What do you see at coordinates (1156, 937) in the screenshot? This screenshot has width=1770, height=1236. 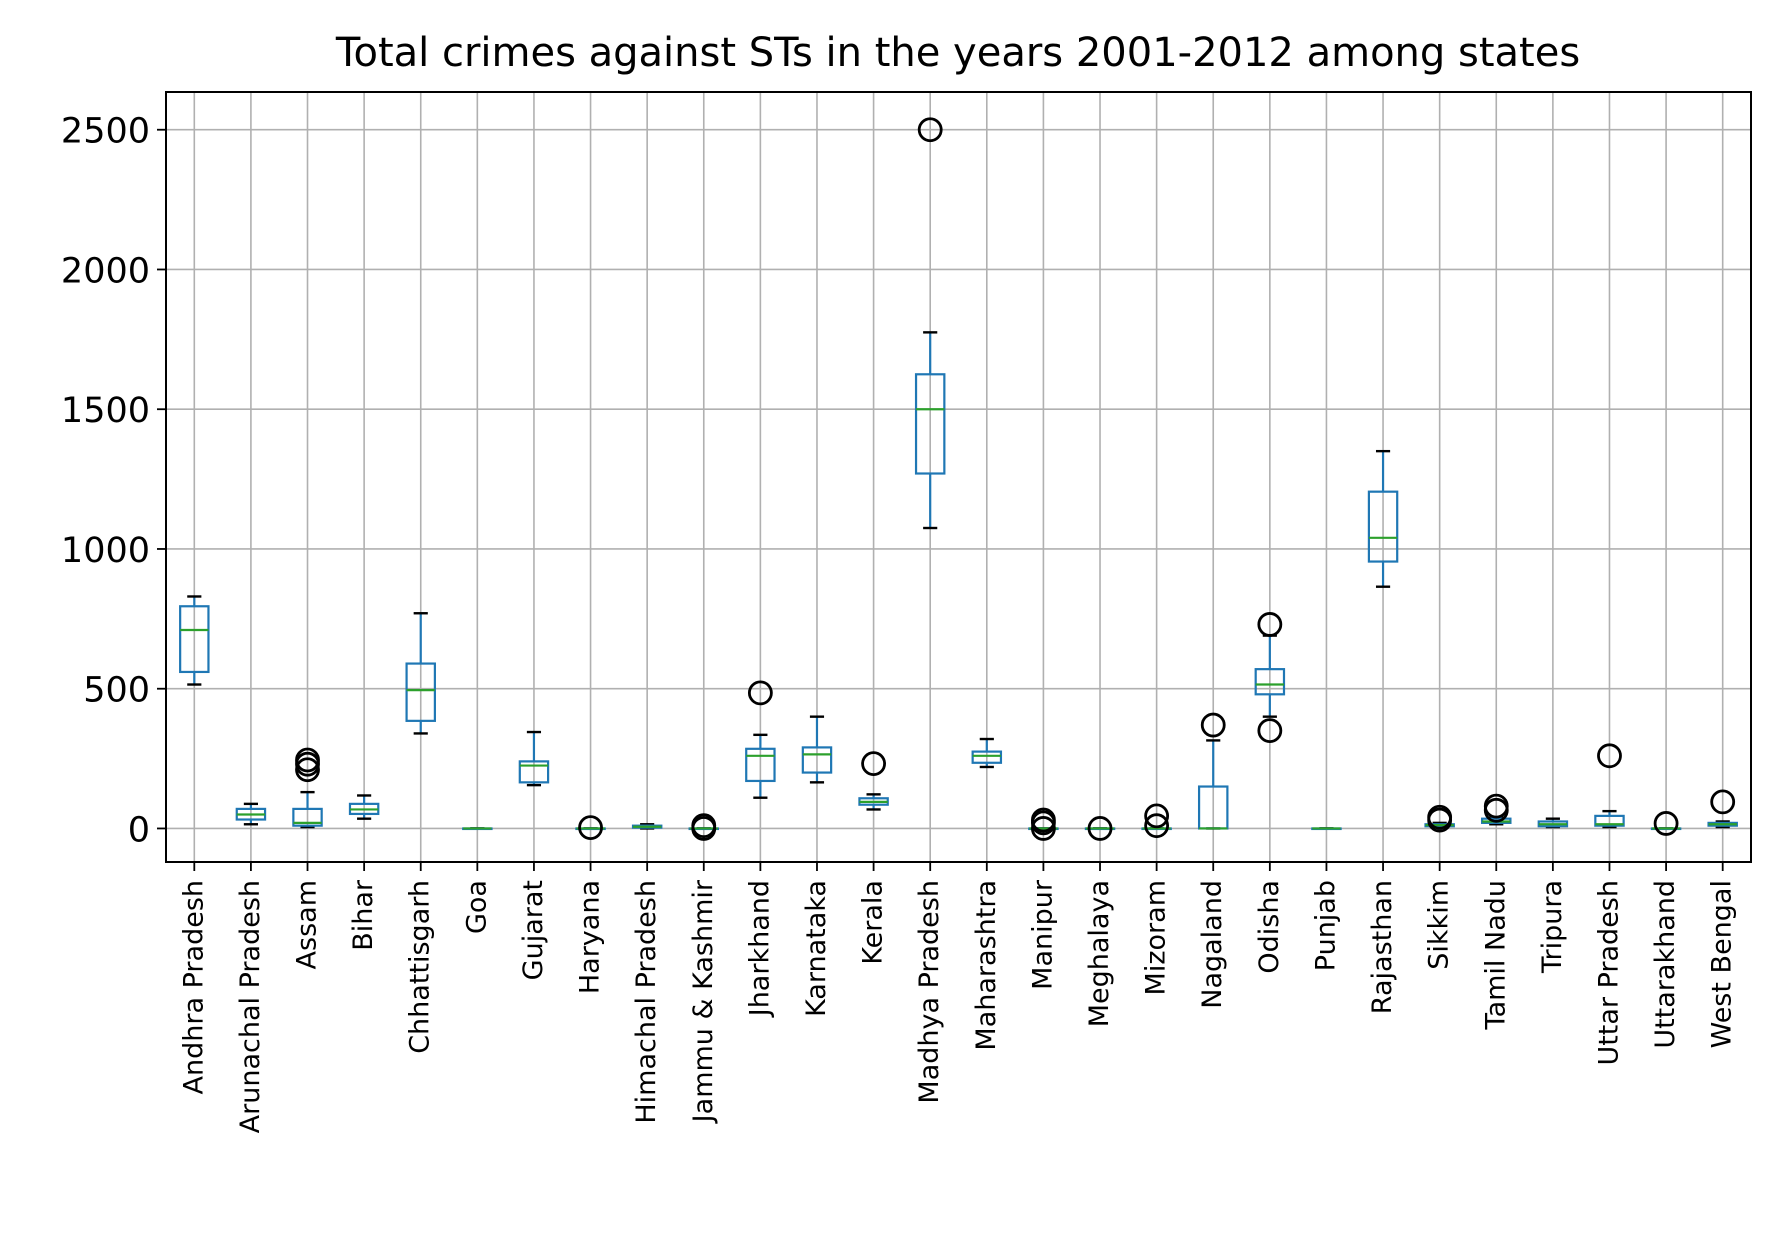 I see `x-tick-label: Mizoram` at bounding box center [1156, 937].